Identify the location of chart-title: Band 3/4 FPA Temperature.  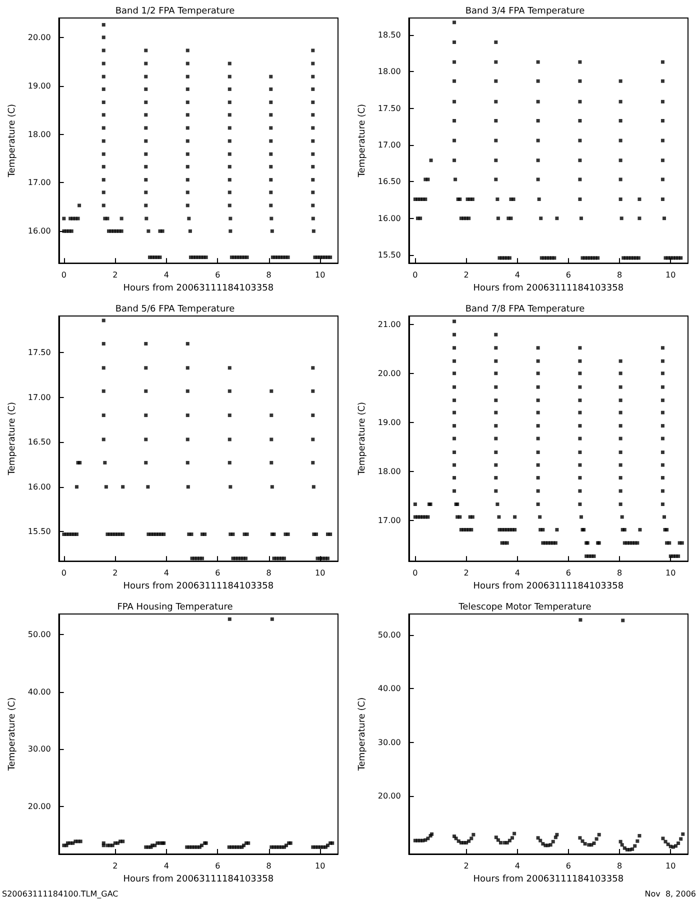
(525, 11).